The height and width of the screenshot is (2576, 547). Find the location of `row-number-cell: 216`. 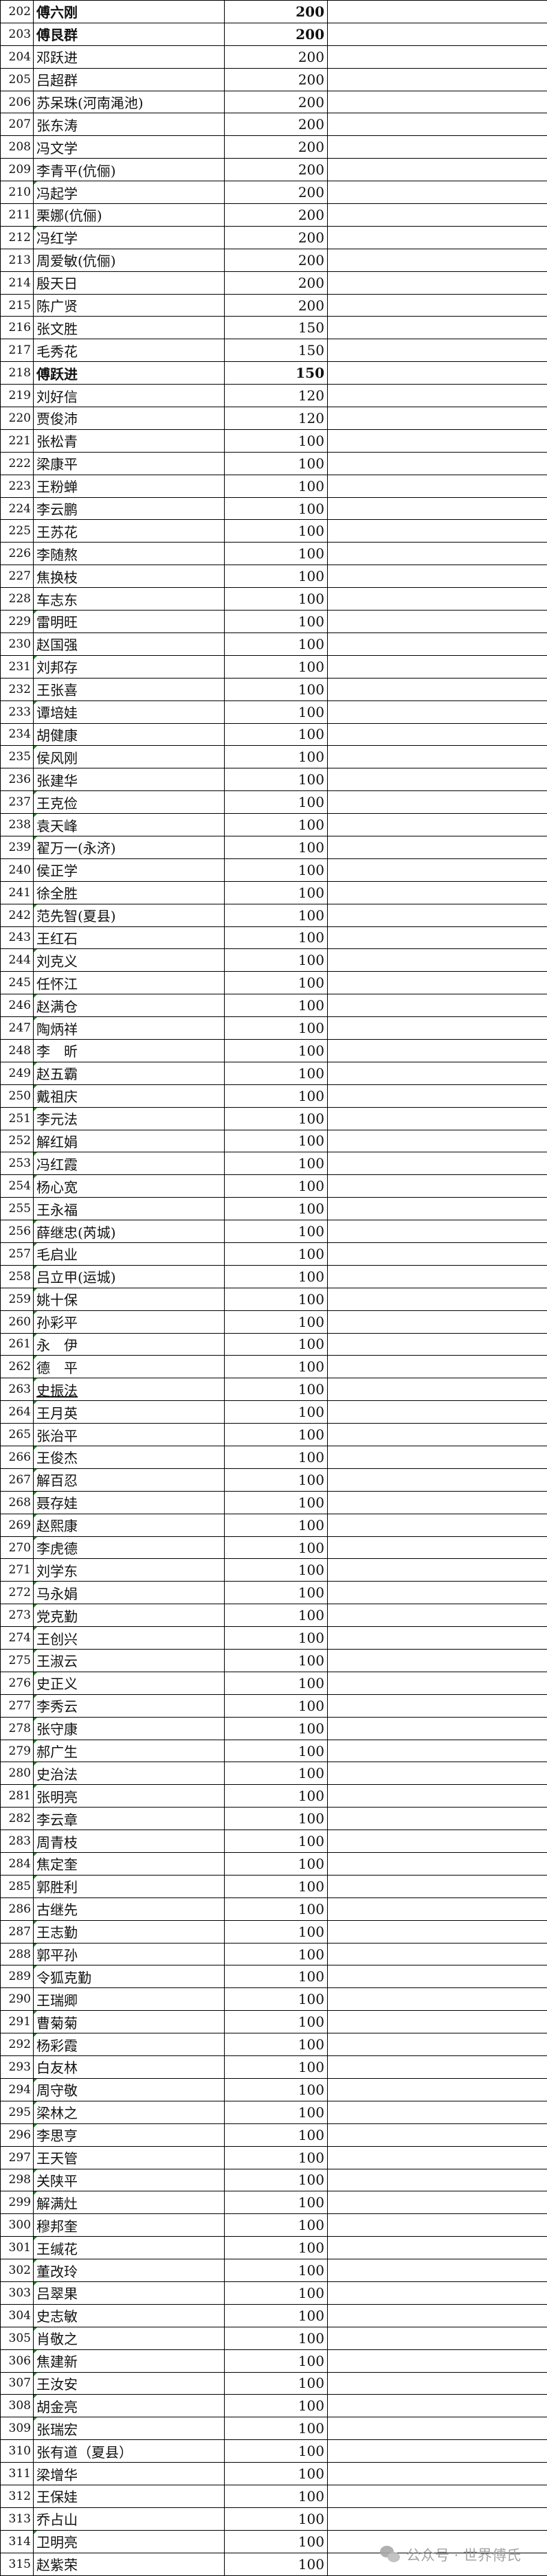

row-number-cell: 216 is located at coordinates (17, 328).